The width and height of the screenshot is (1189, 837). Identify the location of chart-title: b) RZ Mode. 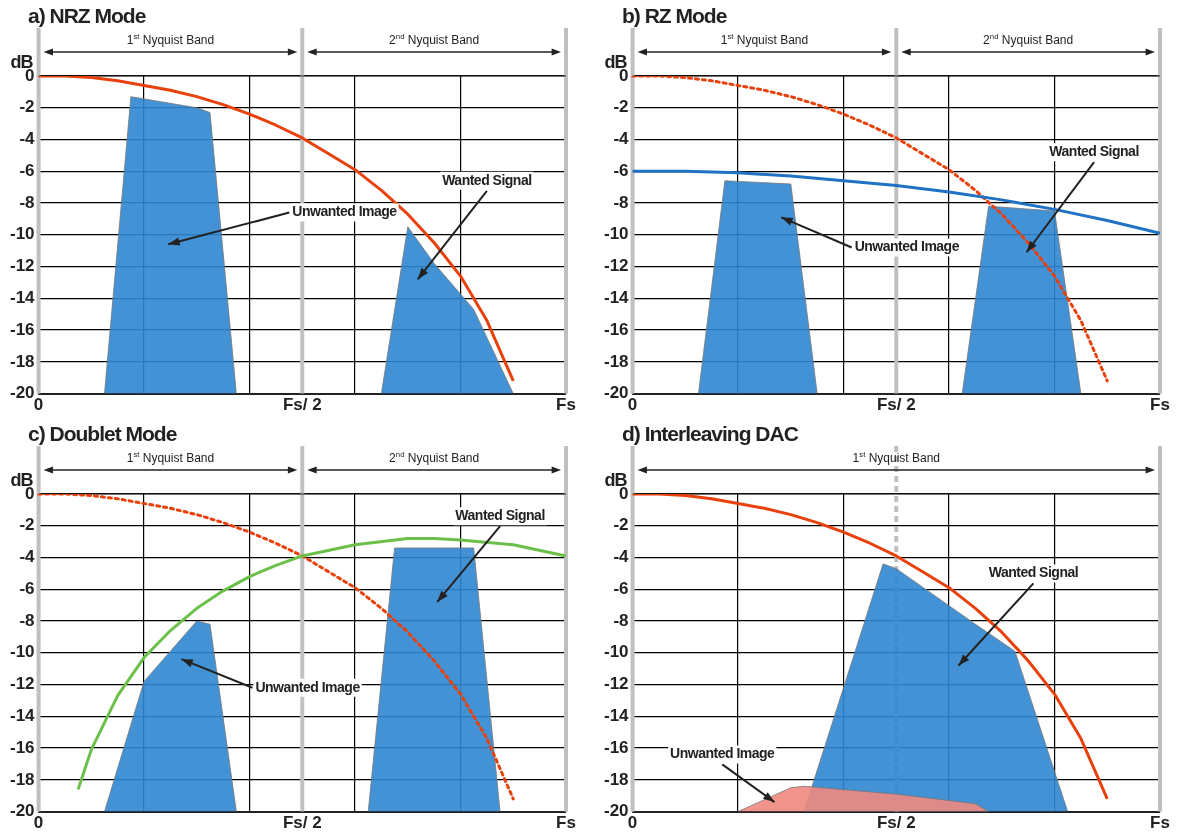
(674, 16).